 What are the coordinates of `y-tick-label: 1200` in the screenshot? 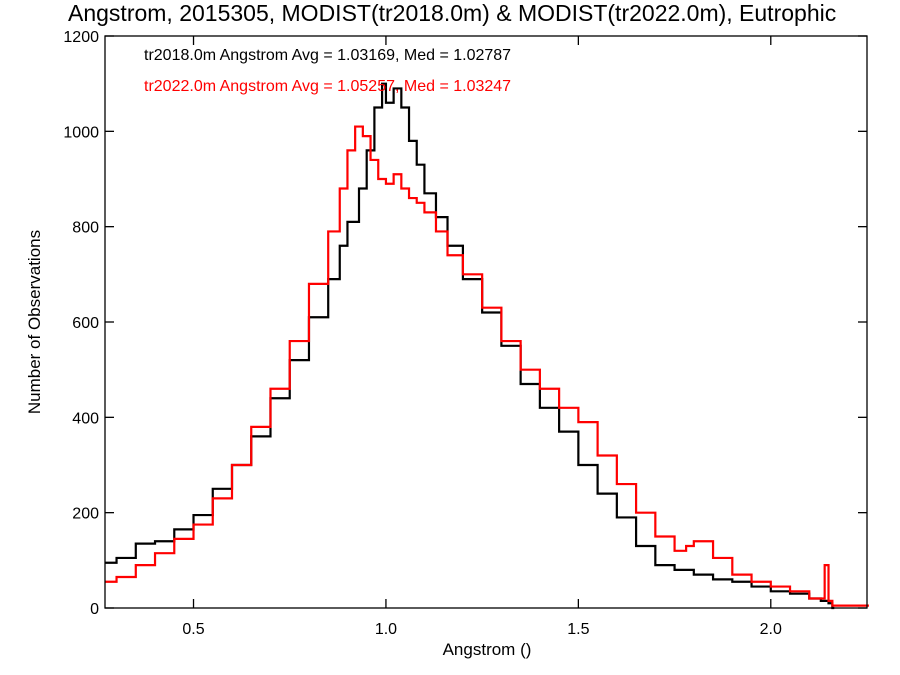 It's located at (81, 37).